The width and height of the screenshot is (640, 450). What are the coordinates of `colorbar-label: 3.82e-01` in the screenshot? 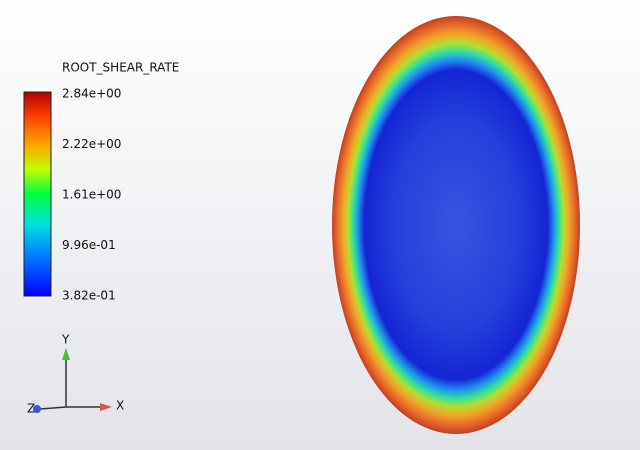 It's located at (89, 296).